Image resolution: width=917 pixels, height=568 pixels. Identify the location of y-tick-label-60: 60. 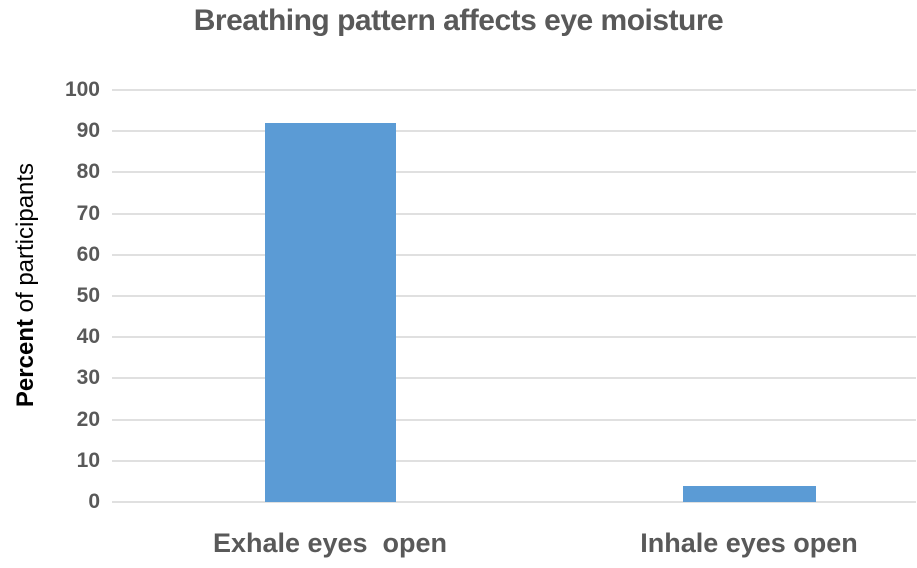
(88, 254).